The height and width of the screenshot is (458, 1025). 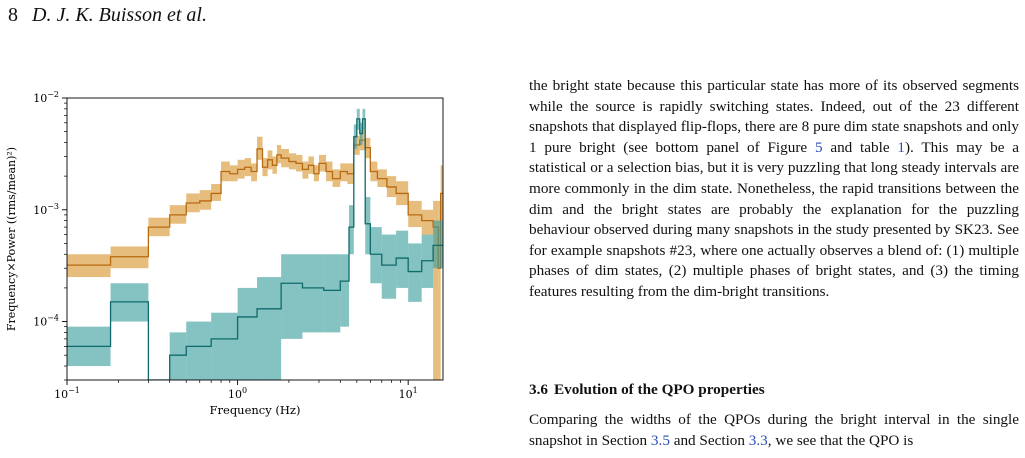 I want to click on paragraph-text: , we see that the QPO is, so click(x=840, y=440).